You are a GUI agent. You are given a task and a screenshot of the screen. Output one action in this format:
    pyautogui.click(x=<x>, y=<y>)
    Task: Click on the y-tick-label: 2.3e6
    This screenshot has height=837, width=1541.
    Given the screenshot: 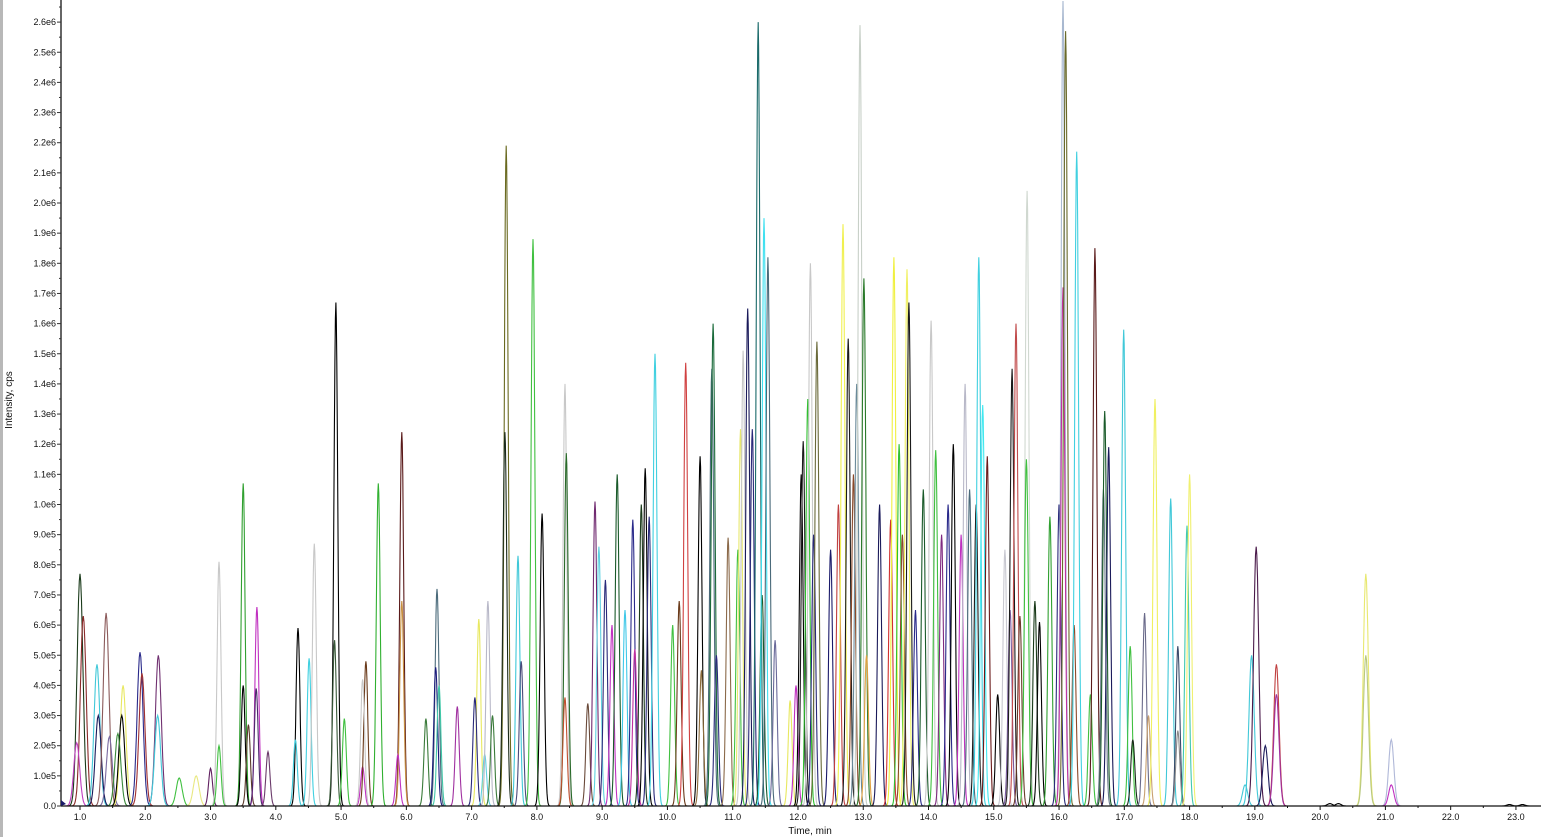 What is the action you would take?
    pyautogui.click(x=44, y=113)
    